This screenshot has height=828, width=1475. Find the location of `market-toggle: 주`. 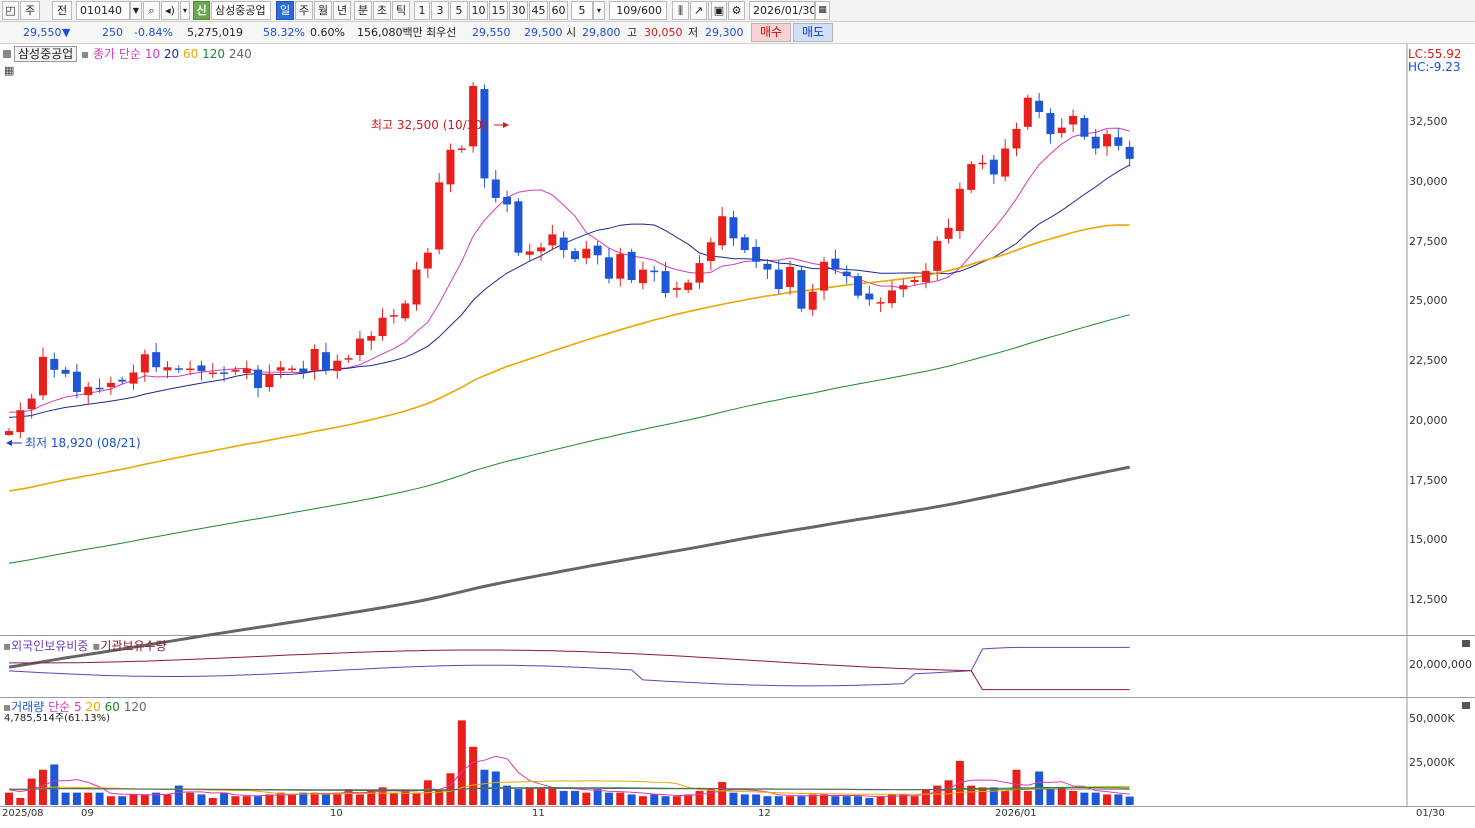

market-toggle: 주 is located at coordinates (30, 10).